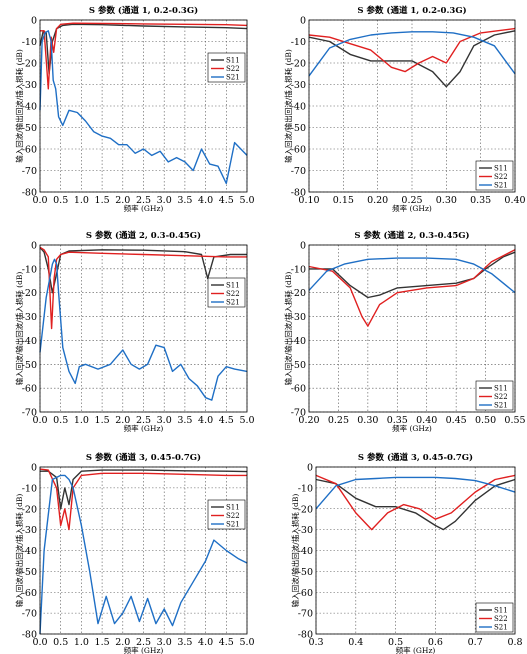 The height and width of the screenshot is (654, 527). What do you see at coordinates (514, 642) in the screenshot?
I see `x-tick-label: 0.8` at bounding box center [514, 642].